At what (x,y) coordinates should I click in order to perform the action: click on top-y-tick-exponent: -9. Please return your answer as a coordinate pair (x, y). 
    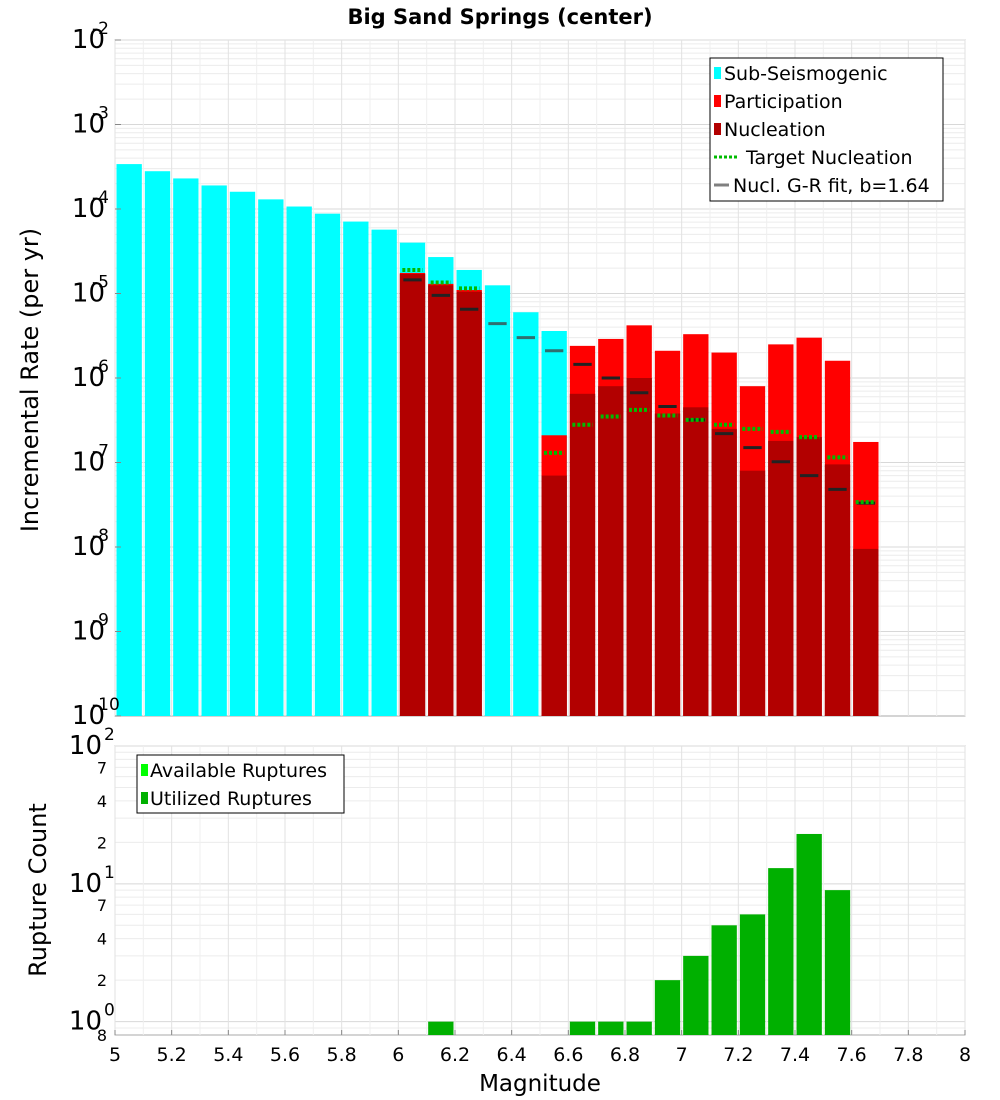
    Looking at the image, I should click on (100, 621).